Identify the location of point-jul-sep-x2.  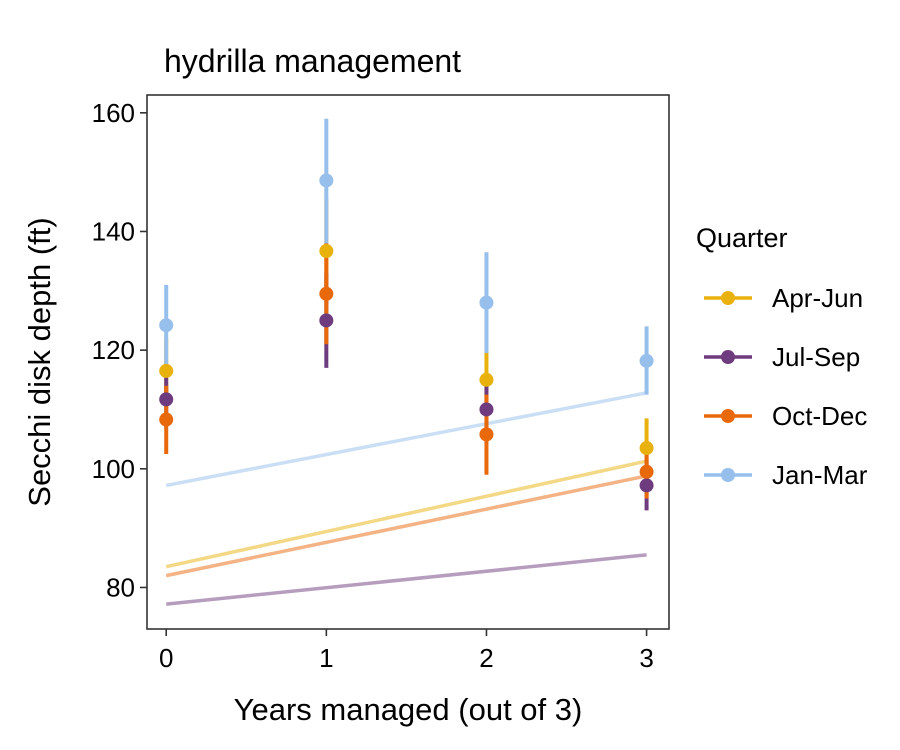
(486, 409).